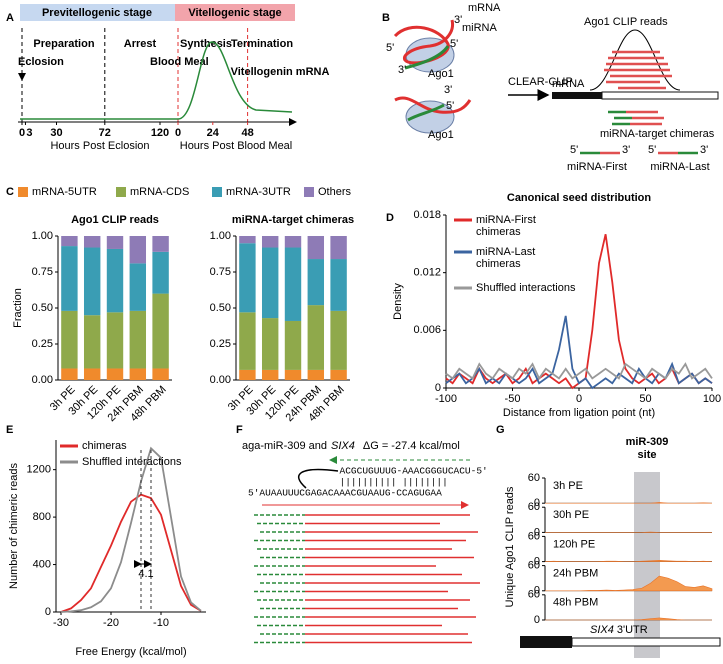 Image resolution: width=723 pixels, height=664 pixels. I want to click on y-tick-label: 1.00, so click(220, 236).